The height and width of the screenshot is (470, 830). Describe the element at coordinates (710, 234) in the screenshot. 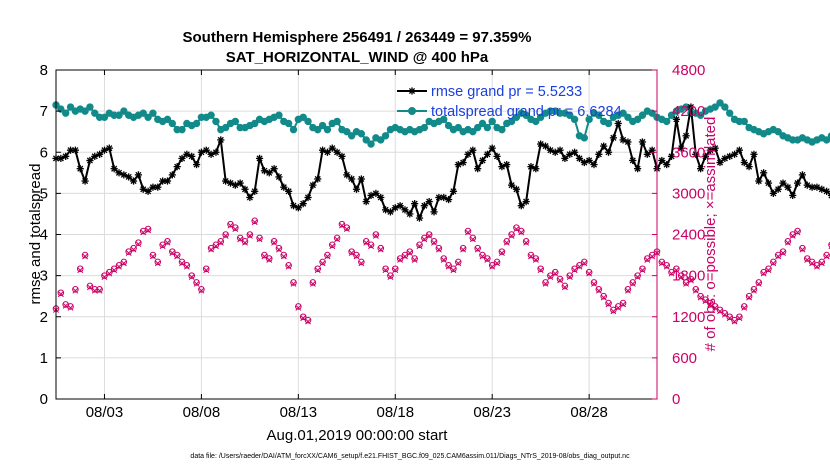

I see `right-y-axis-label: # of obs: o=possible; ×=assimilated` at that location.